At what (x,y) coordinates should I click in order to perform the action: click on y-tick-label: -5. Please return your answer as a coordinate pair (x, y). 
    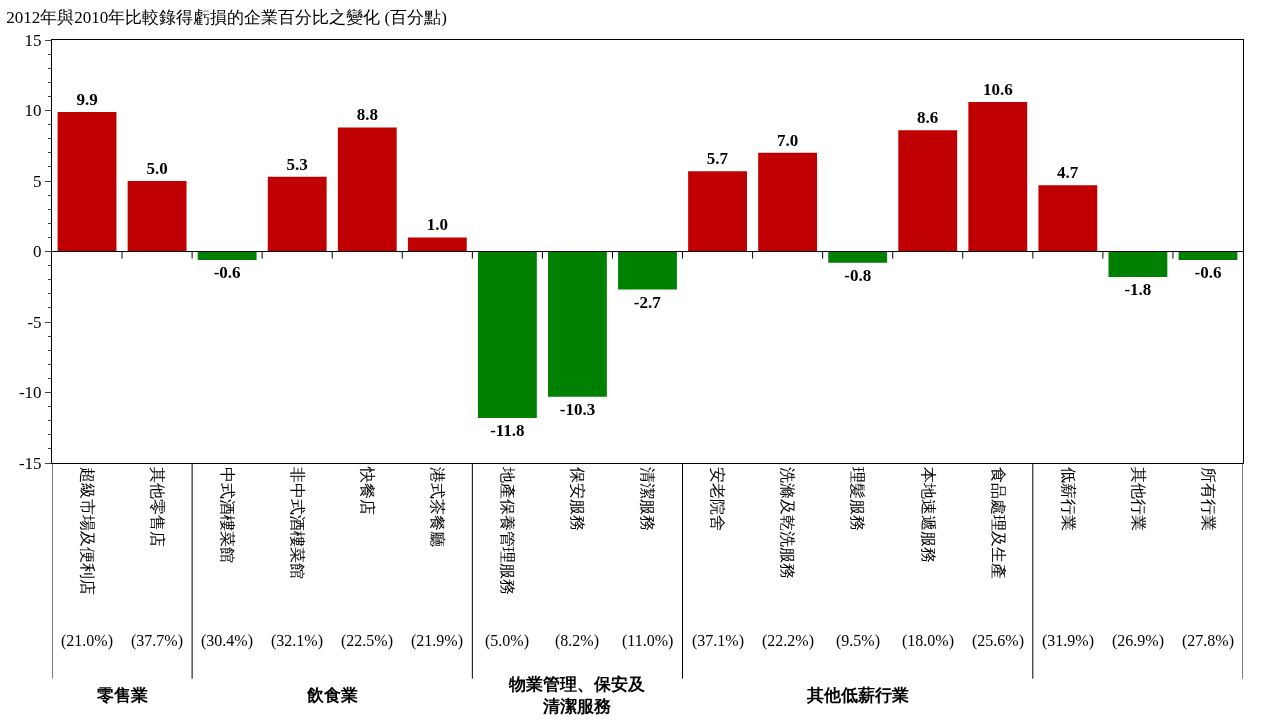
    Looking at the image, I should click on (34, 322).